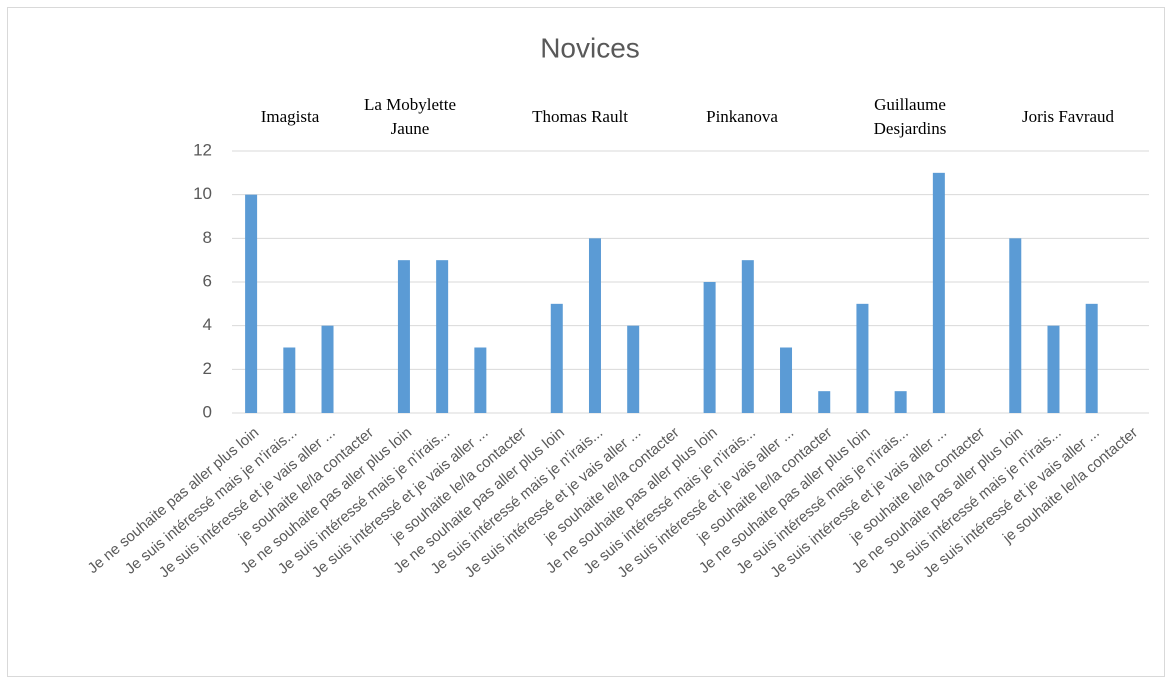 The image size is (1172, 684). What do you see at coordinates (410, 116) in the screenshot?
I see `group-label: La Mobylette Jaune` at bounding box center [410, 116].